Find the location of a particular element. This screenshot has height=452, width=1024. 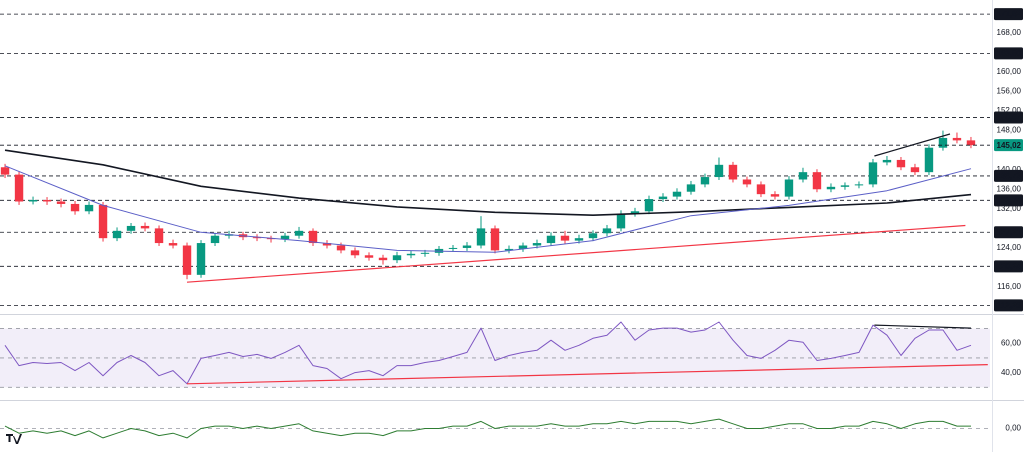

y-tick-label: 124,00 is located at coordinates (1009, 247).